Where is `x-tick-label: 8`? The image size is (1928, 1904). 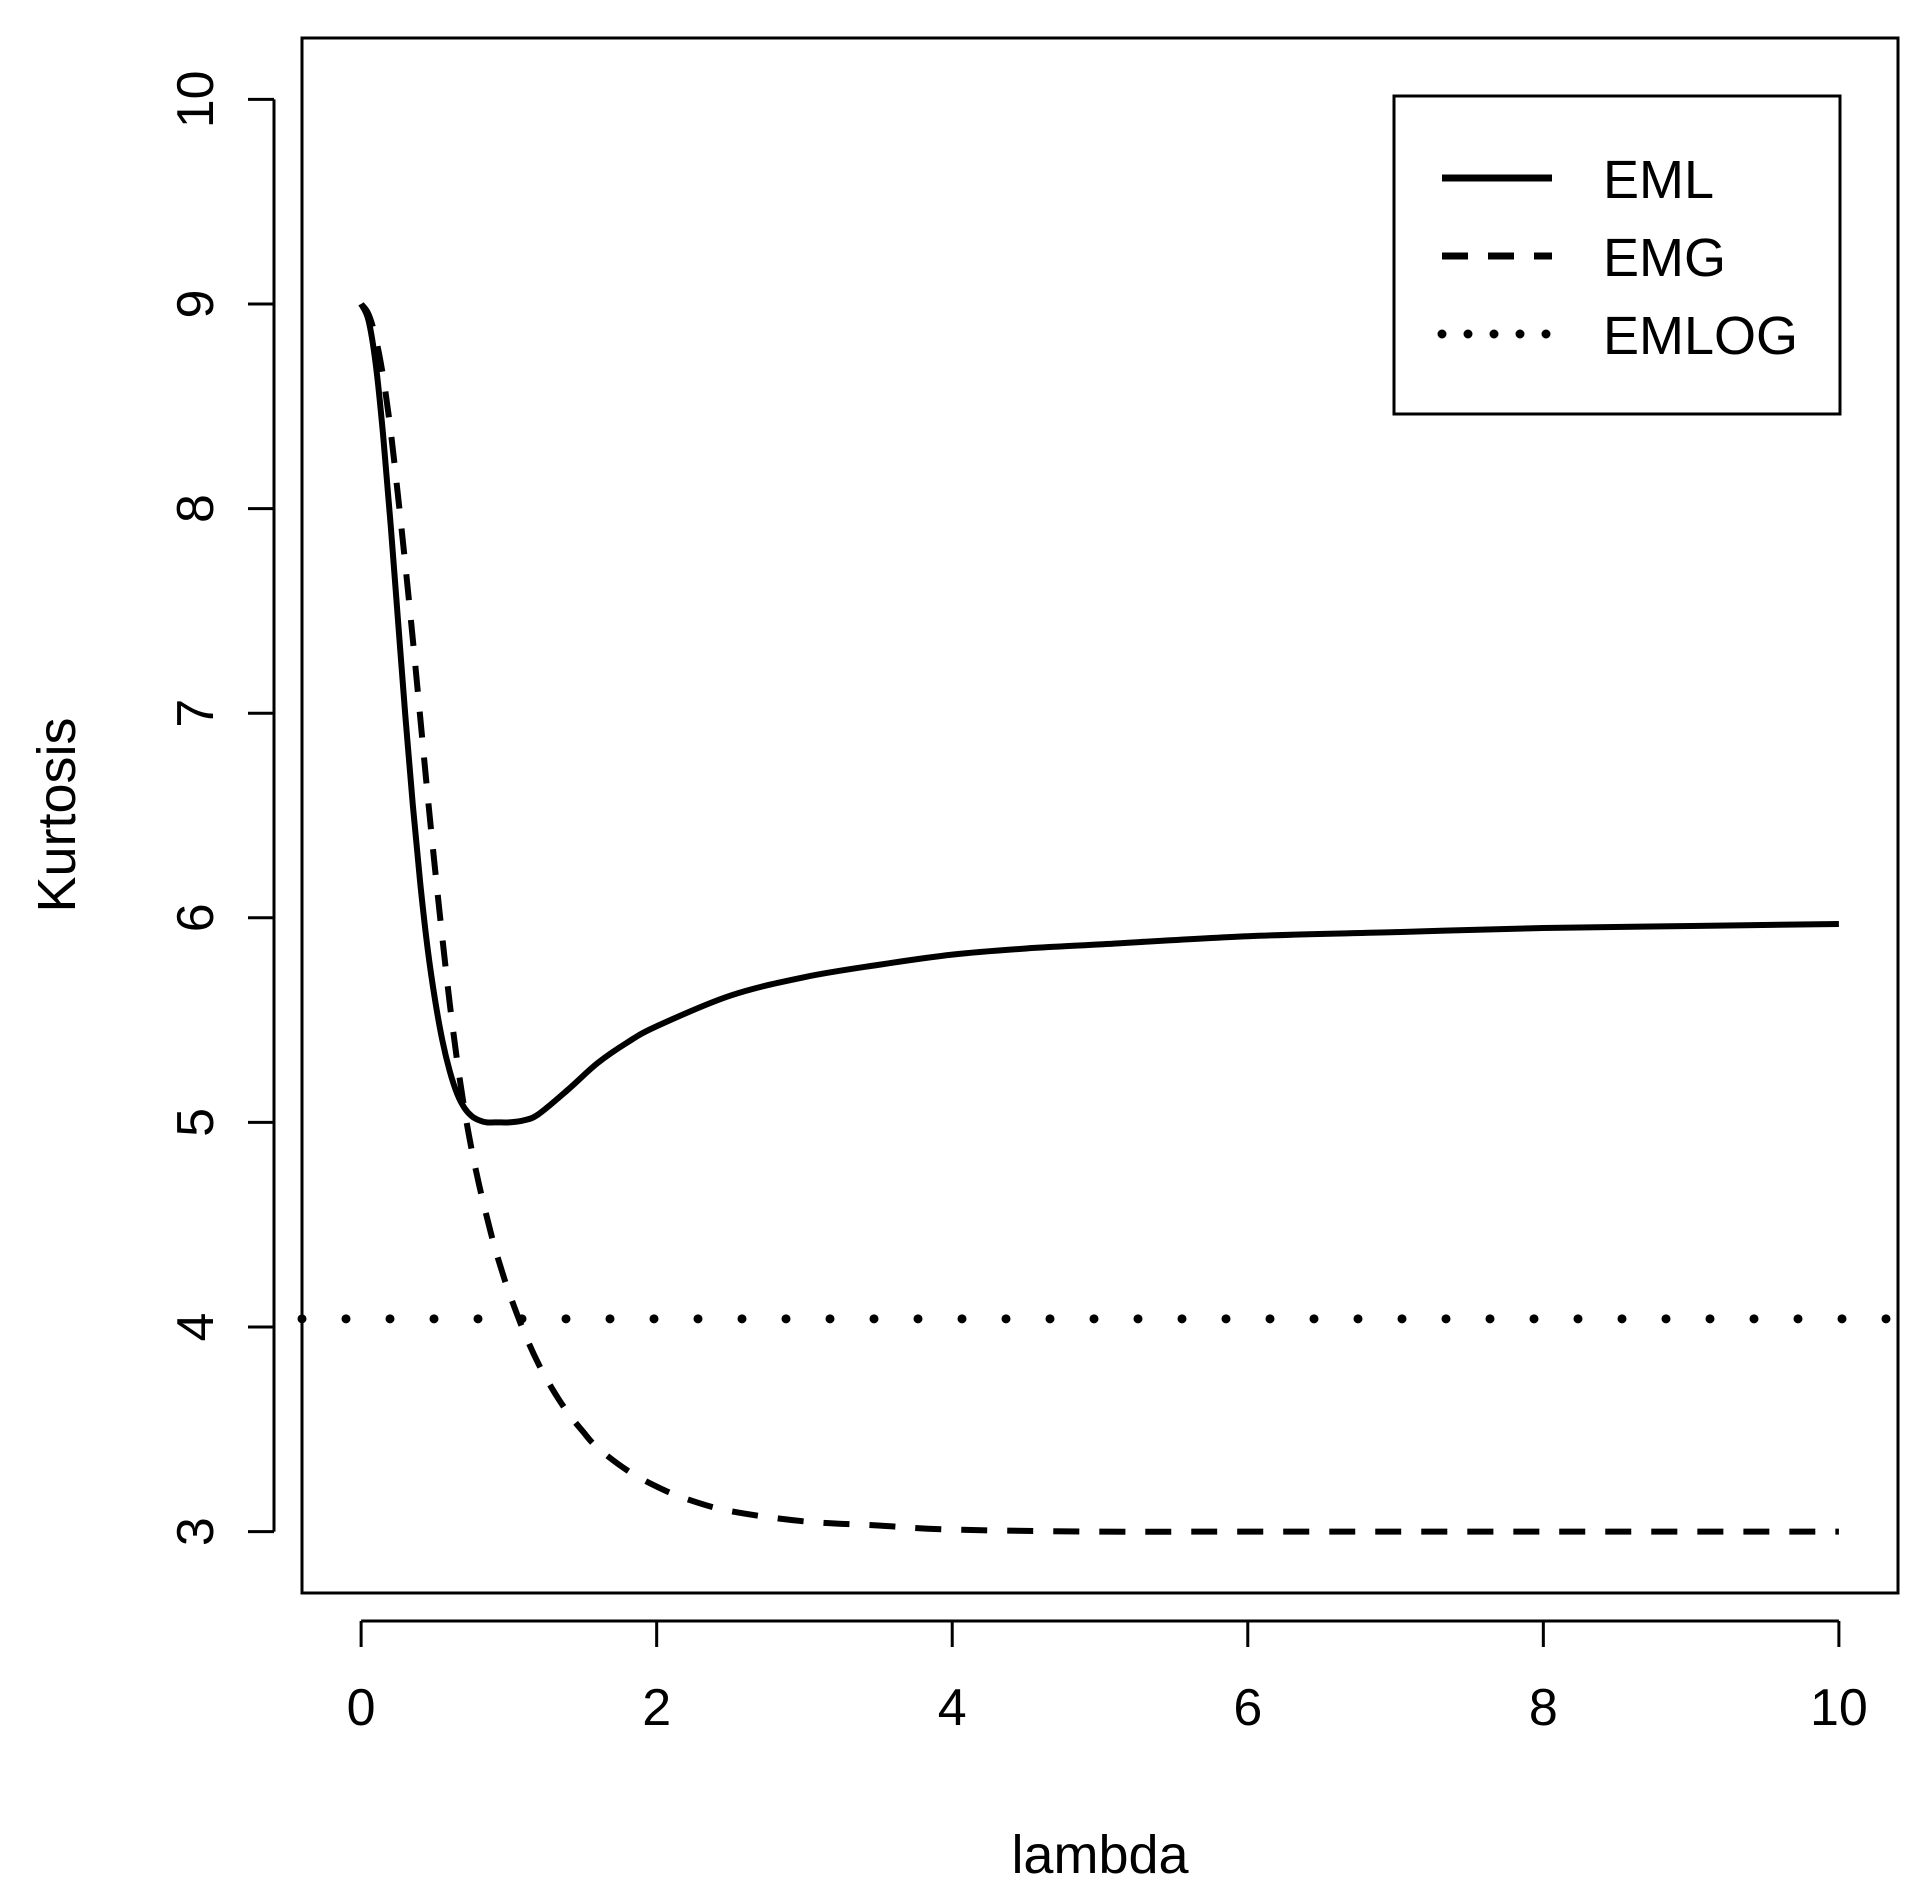
x-tick-label: 8 is located at coordinates (1543, 1708).